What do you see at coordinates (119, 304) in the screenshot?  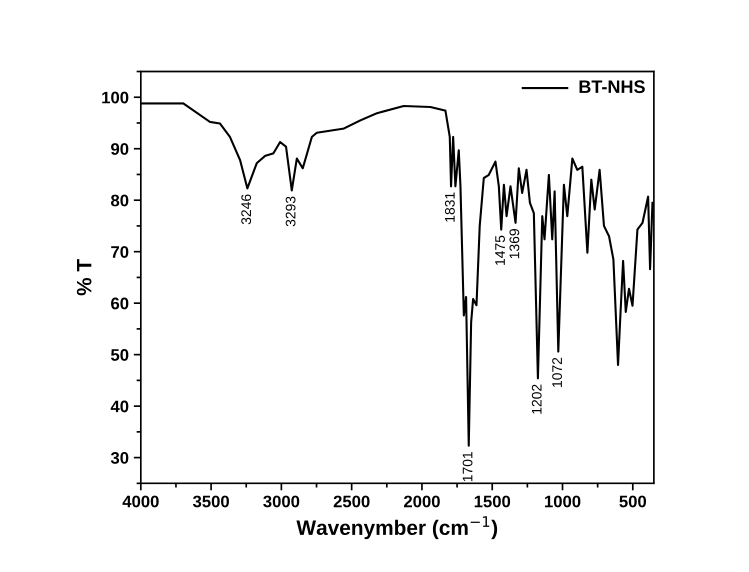 I see `y-tick-label: 60` at bounding box center [119, 304].